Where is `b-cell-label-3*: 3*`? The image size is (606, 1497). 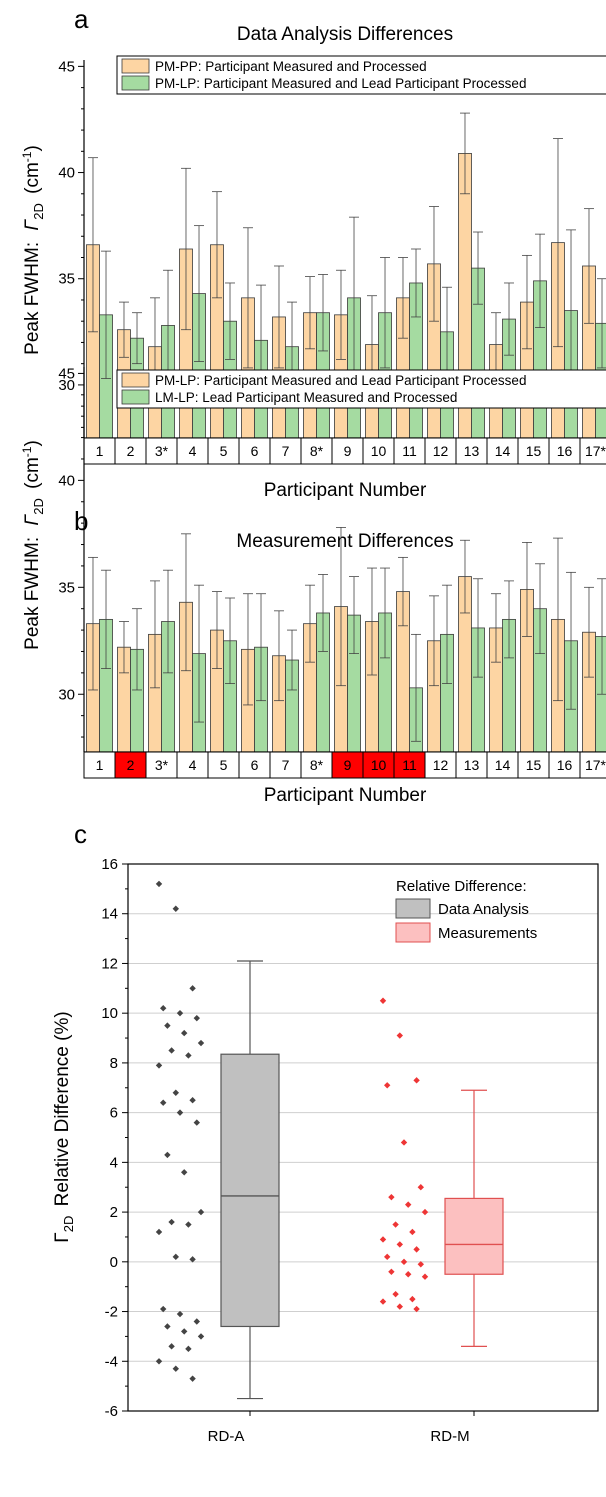
b-cell-label-3*: 3* is located at coordinates (162, 765).